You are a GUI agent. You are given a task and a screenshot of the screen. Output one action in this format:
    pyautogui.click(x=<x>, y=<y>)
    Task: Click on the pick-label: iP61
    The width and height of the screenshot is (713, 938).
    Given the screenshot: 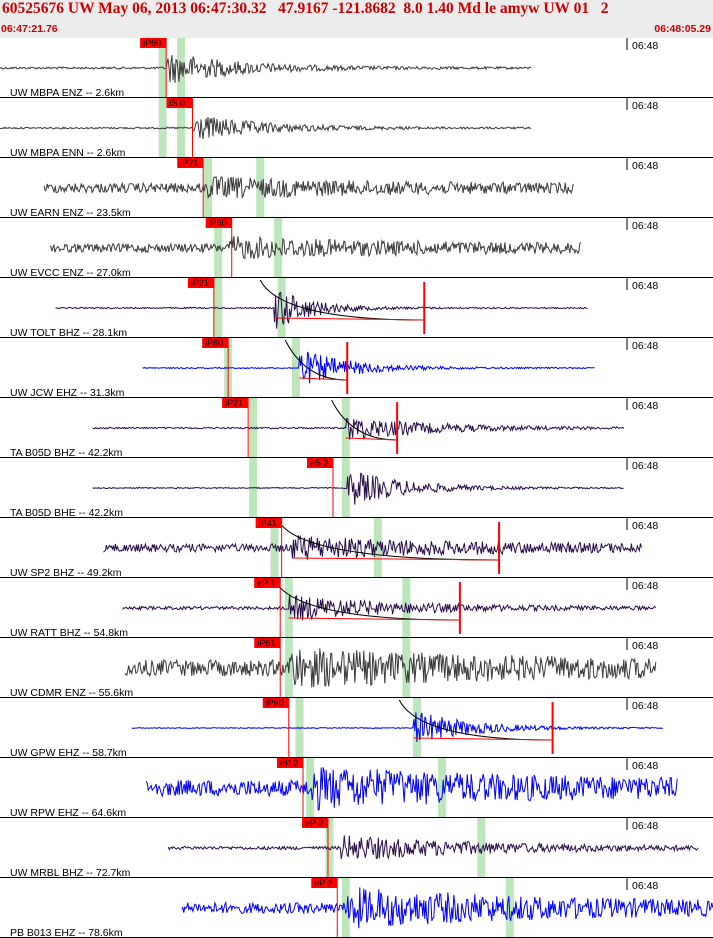 What is the action you would take?
    pyautogui.click(x=266, y=643)
    